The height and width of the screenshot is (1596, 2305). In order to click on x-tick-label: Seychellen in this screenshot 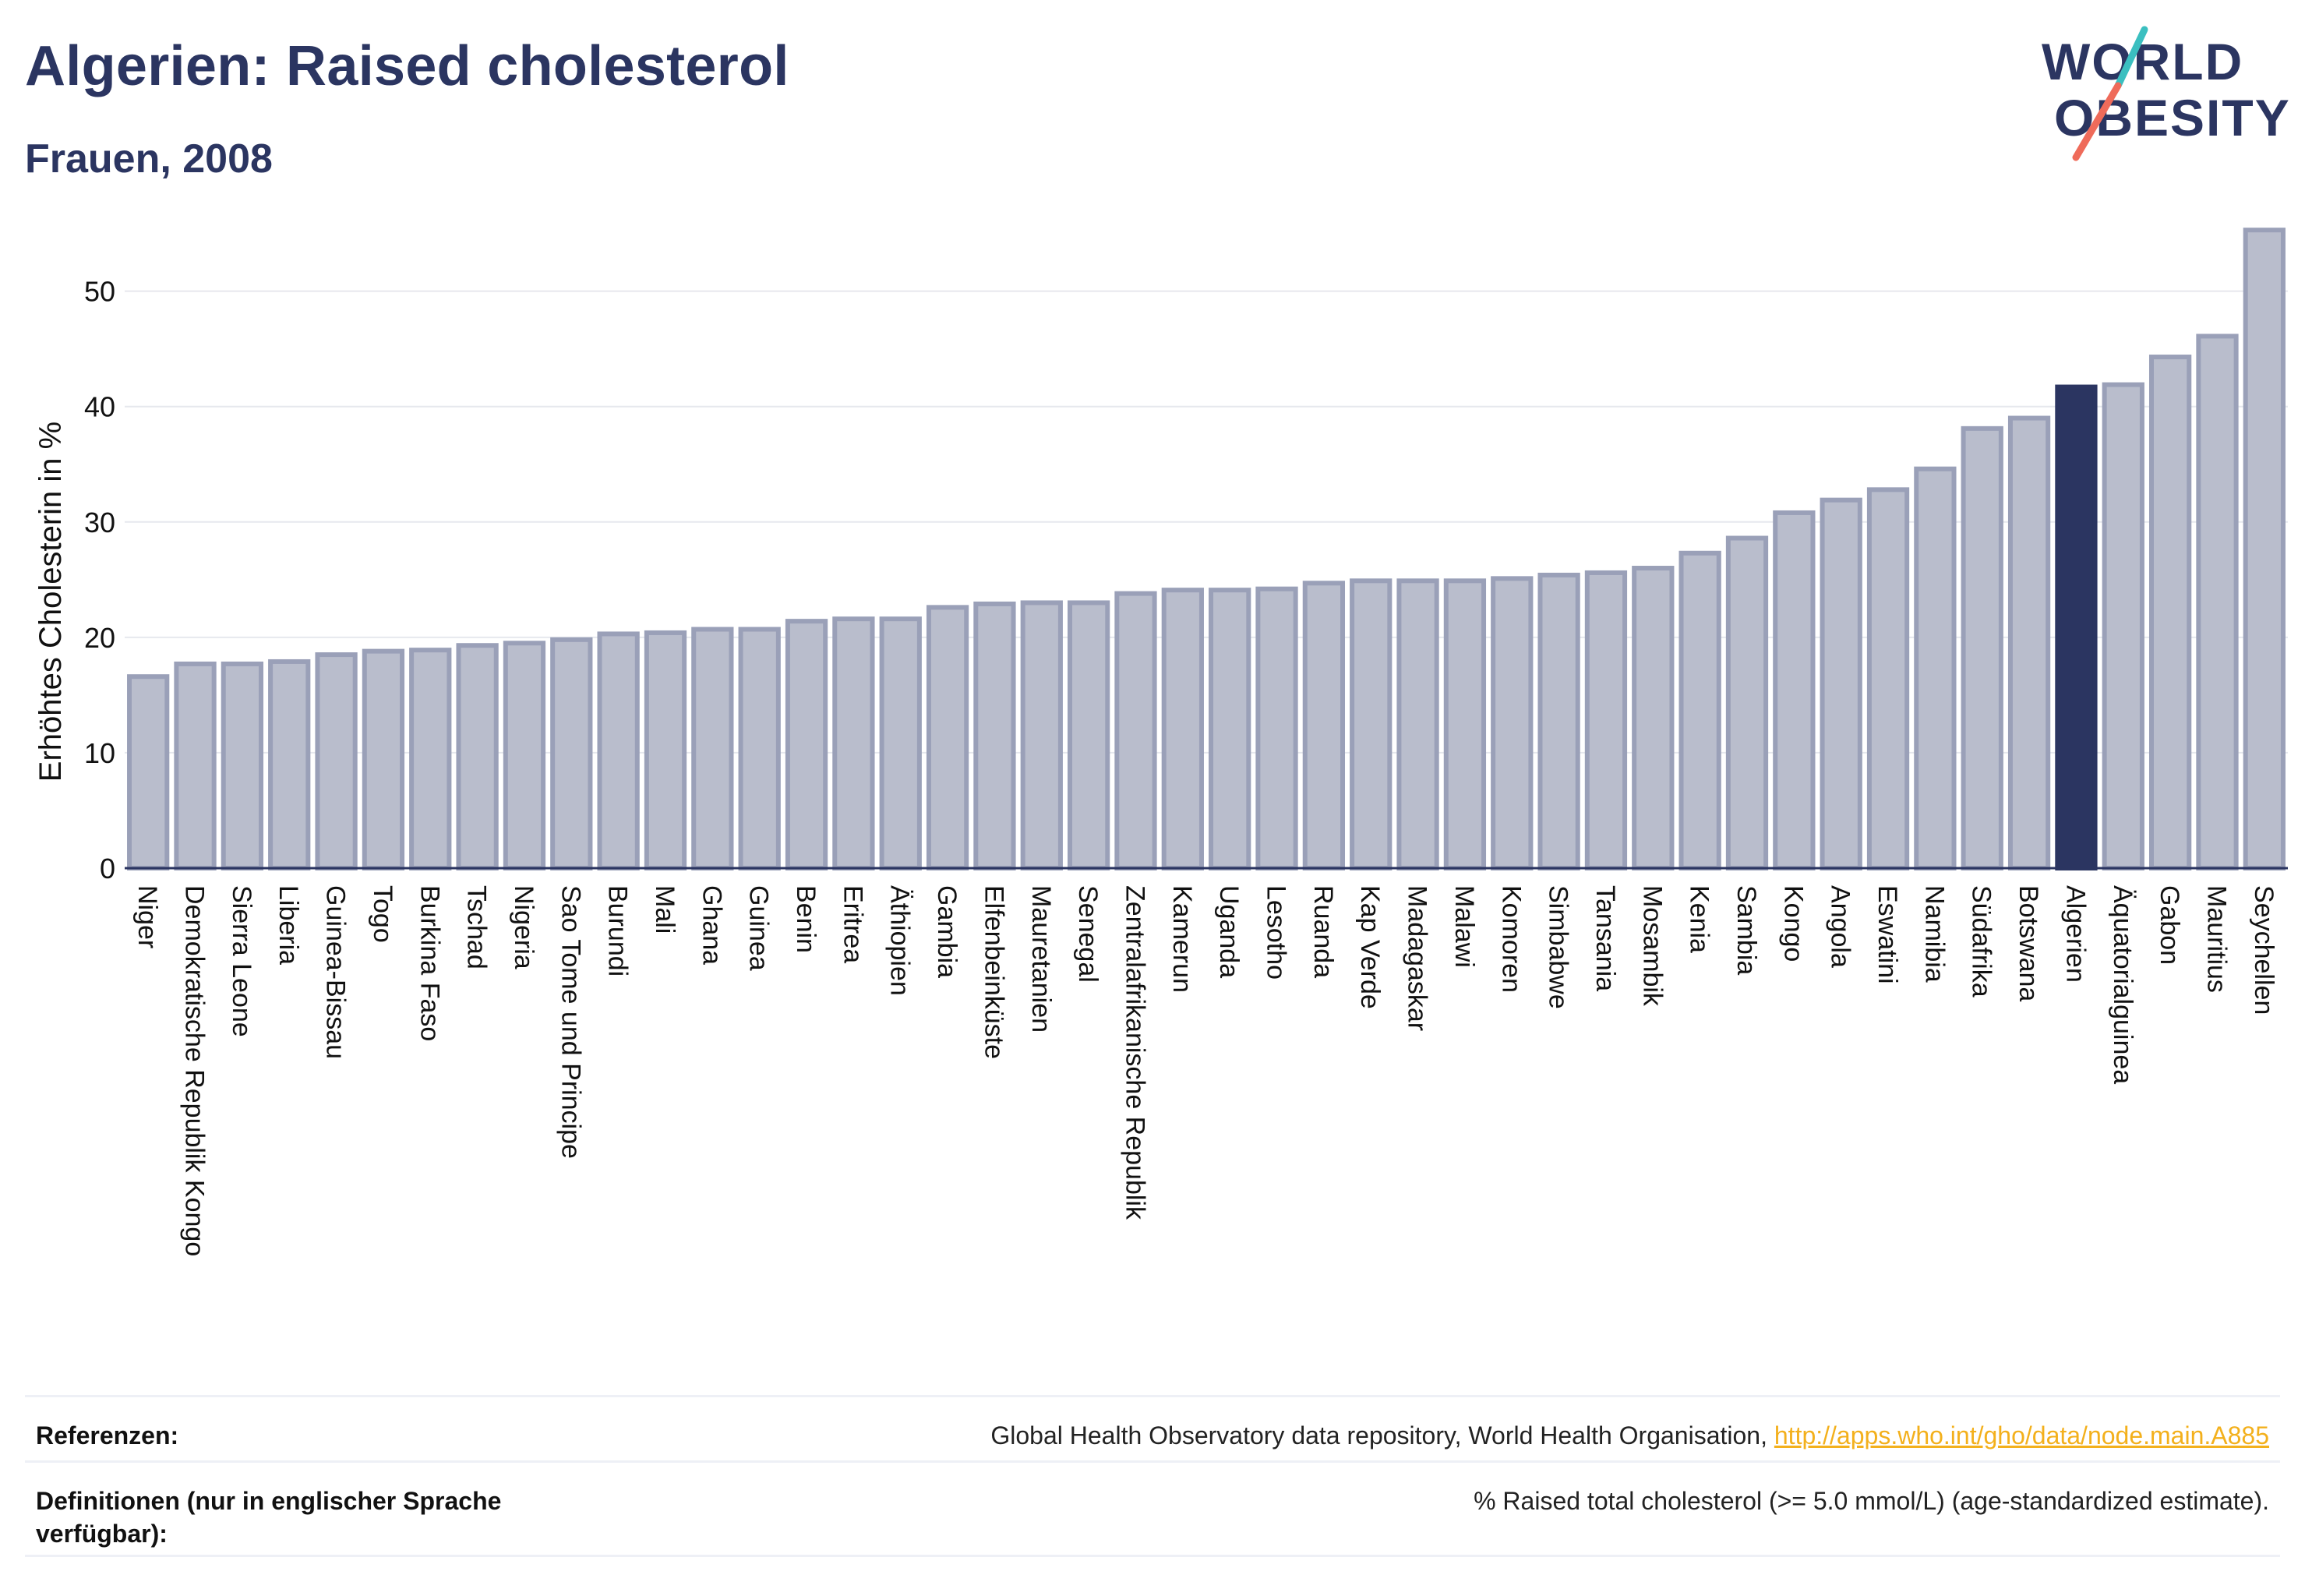, I will do `click(2264, 950)`.